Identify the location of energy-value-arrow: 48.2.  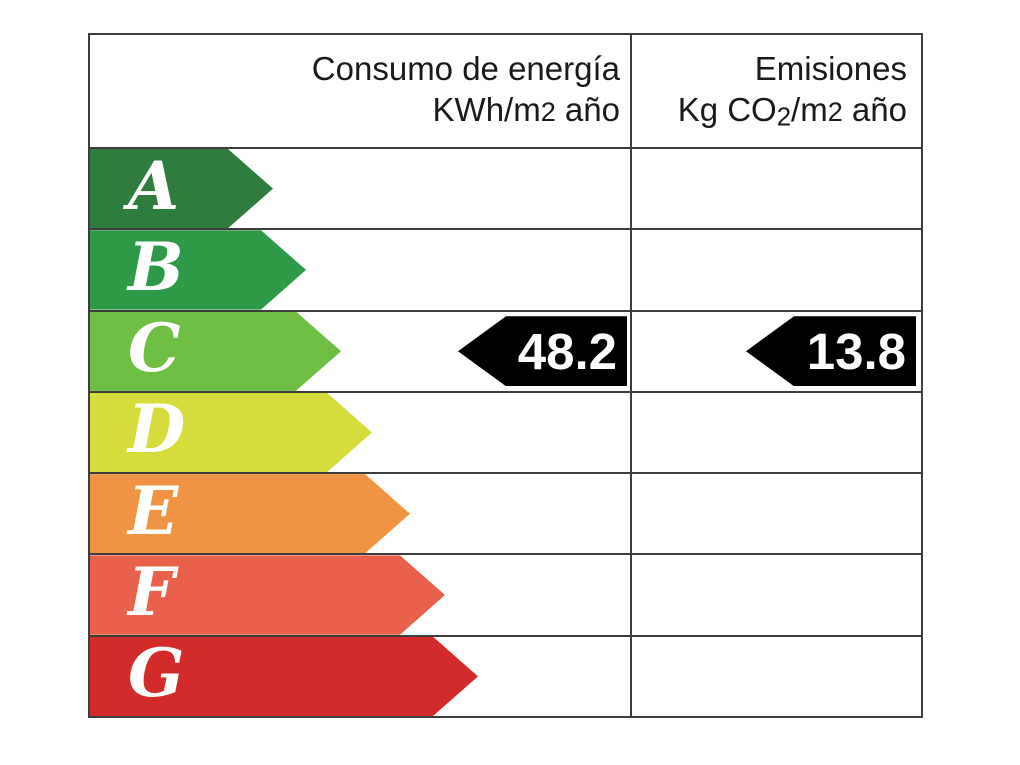
(542, 351).